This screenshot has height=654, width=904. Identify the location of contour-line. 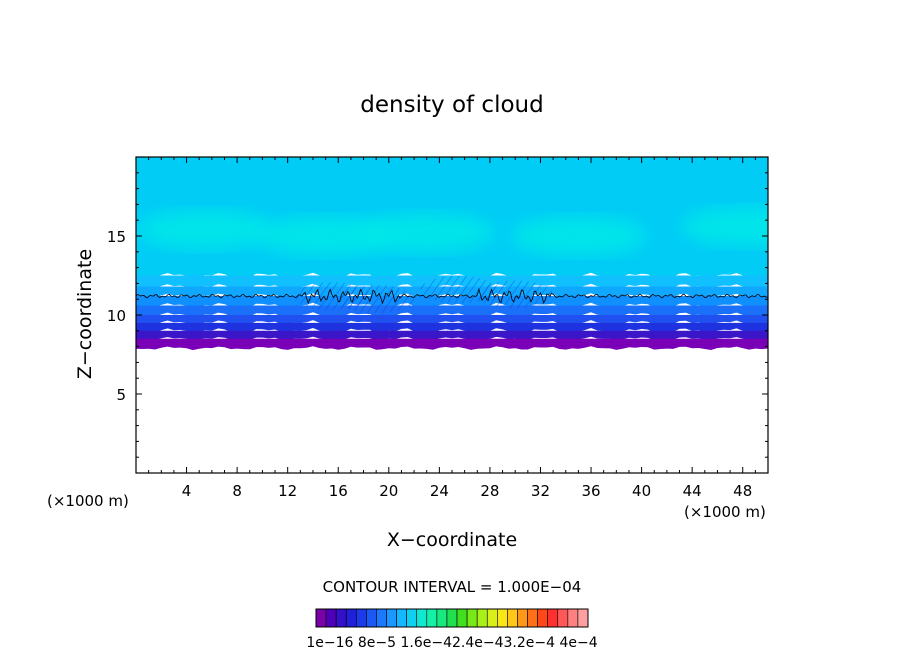
(452, 296).